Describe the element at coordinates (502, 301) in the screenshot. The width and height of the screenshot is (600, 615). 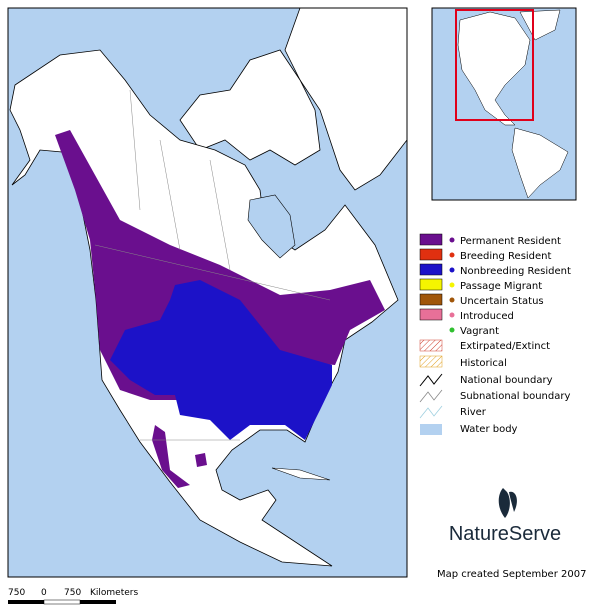
I see `legend-label: Uncertain Status` at that location.